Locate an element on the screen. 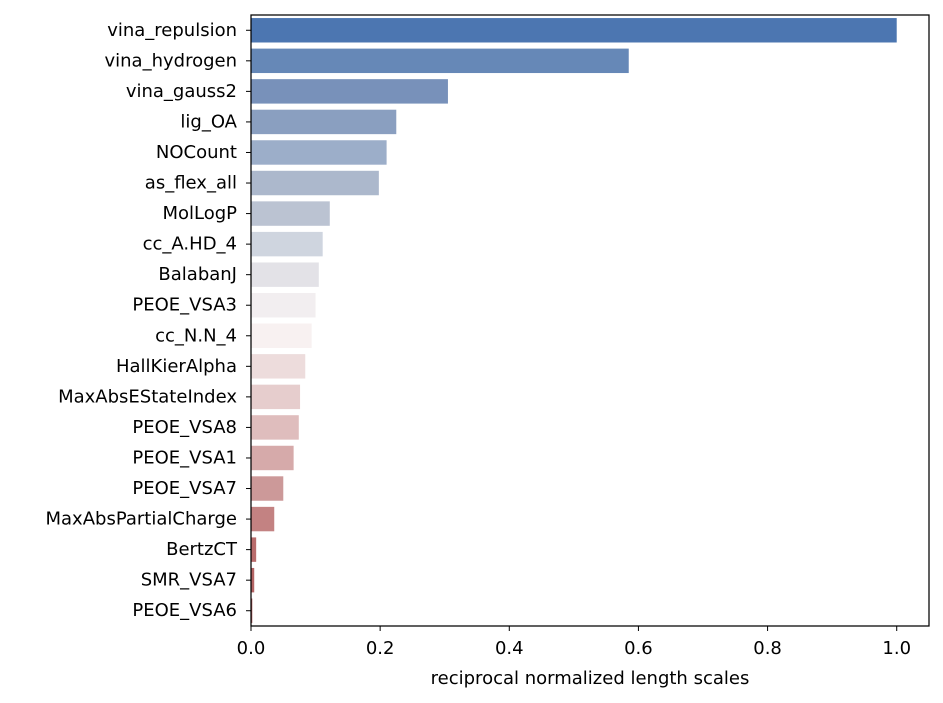  category-label: BalabanJ is located at coordinates (197, 274).